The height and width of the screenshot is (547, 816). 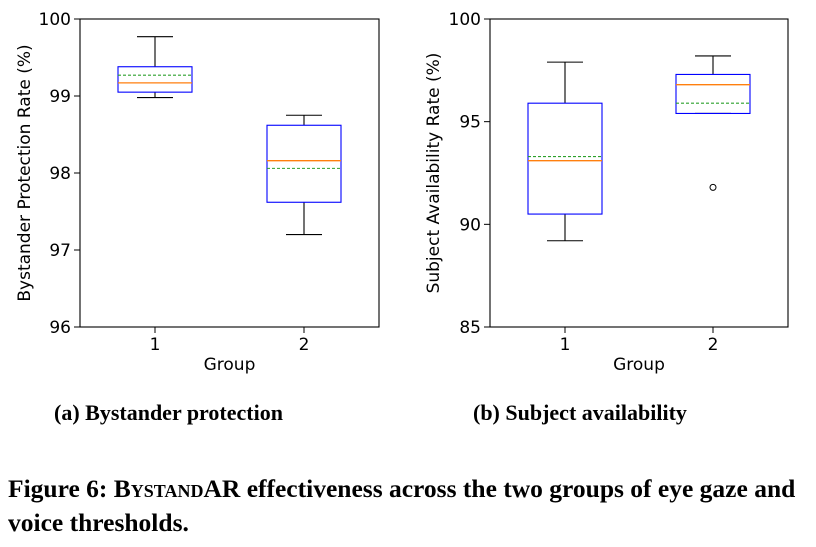 I want to click on y-tick-label: 85, so click(x=470, y=328).